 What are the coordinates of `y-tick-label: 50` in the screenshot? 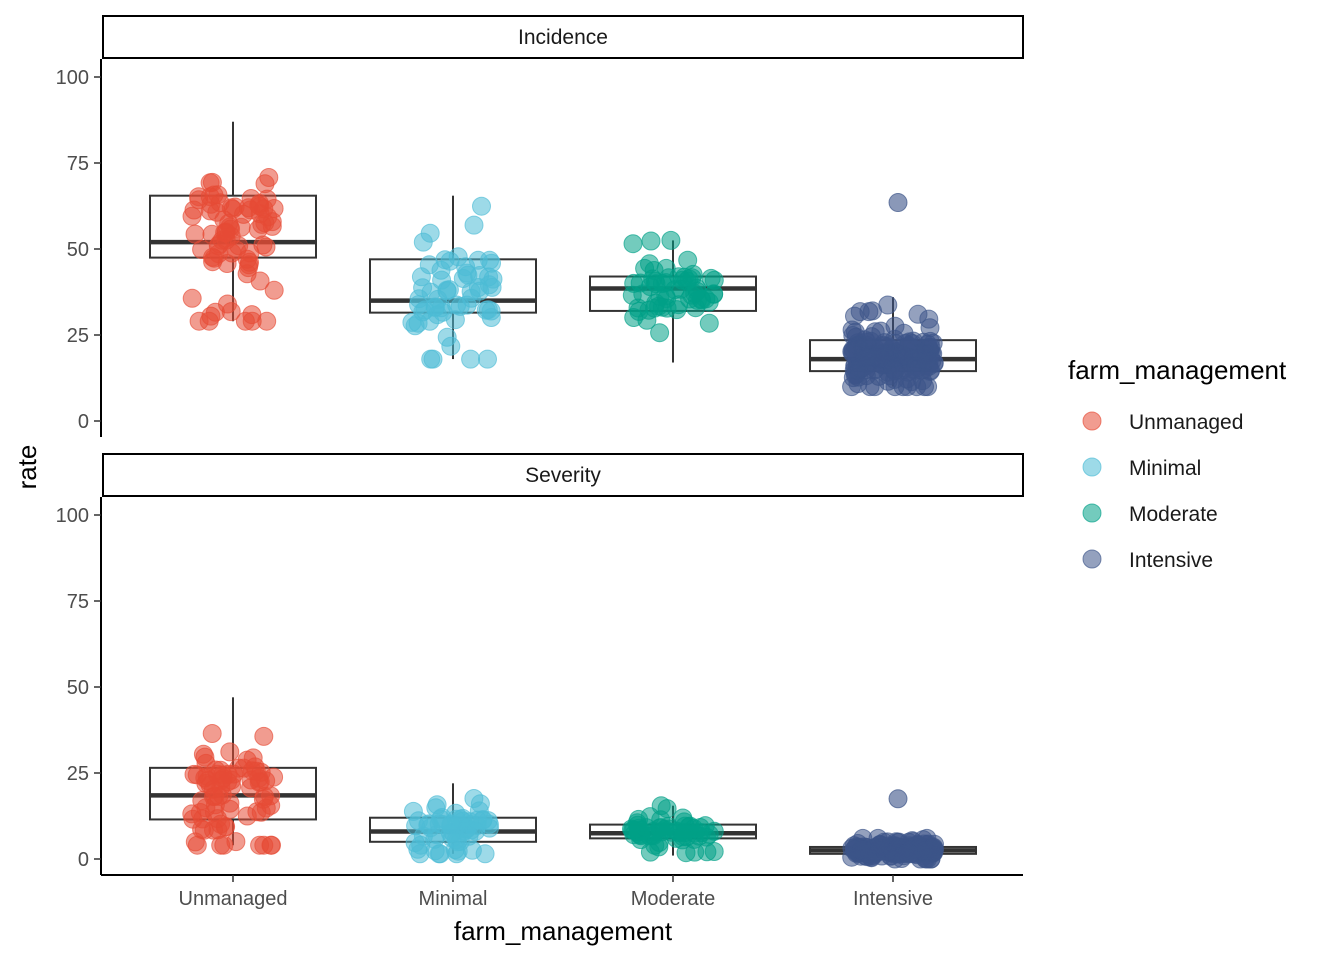 It's located at (78, 250).